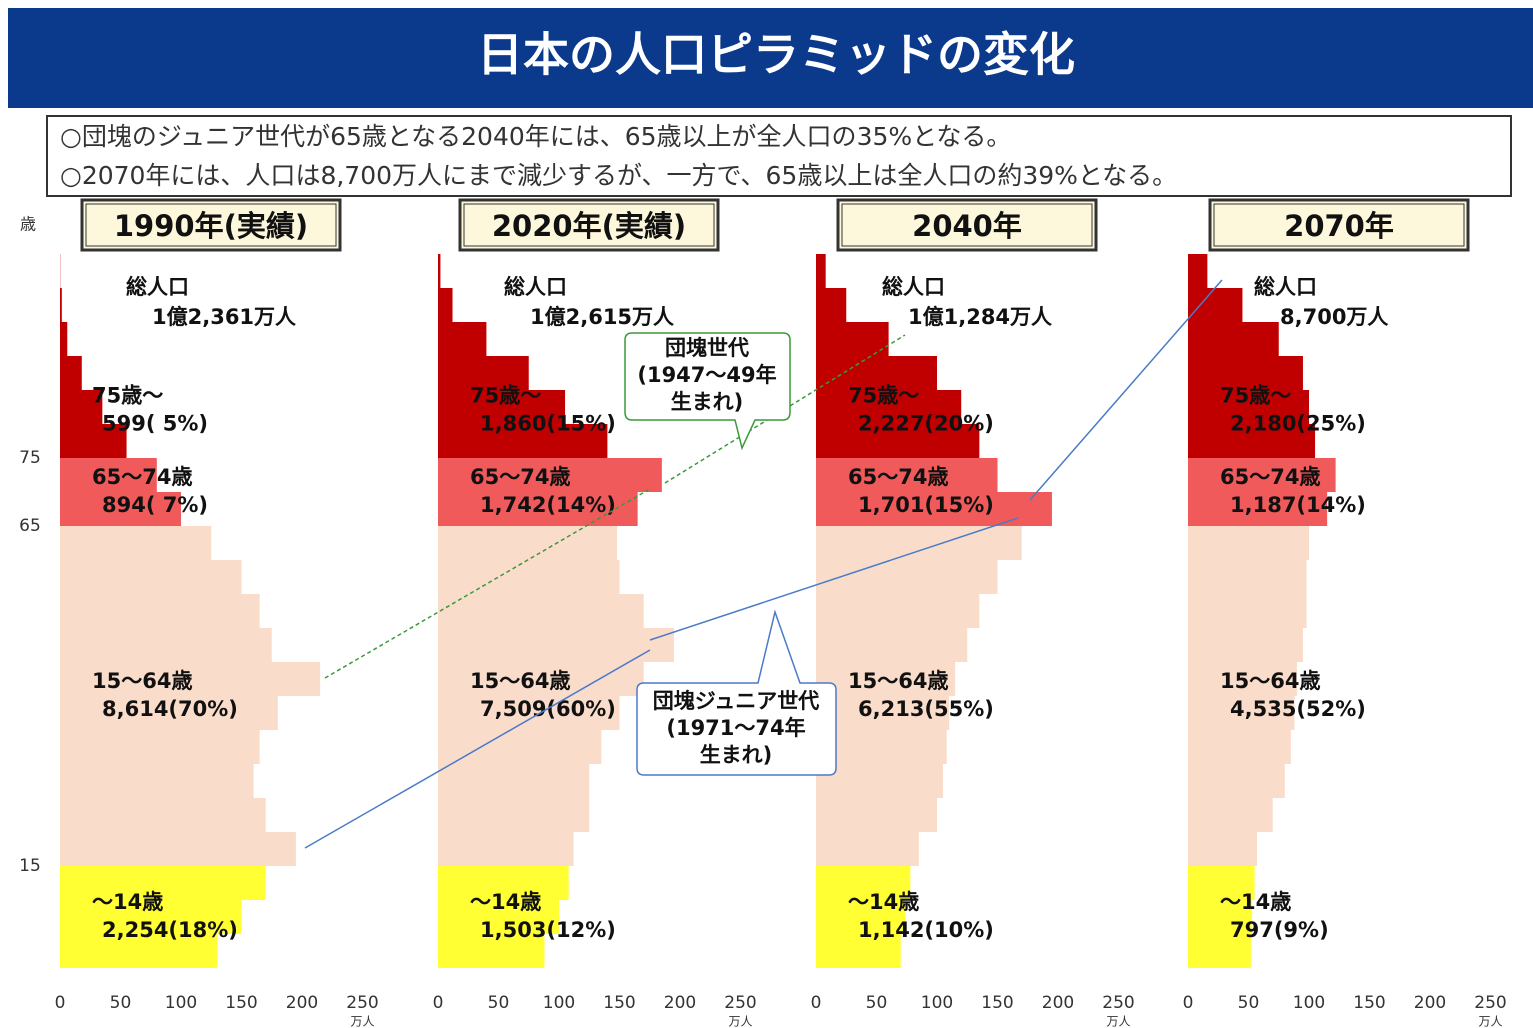 This screenshot has height=1028, width=1533. Describe the element at coordinates (1298, 505) in the screenshot. I see `band-value-label: 1,187(14%)` at that location.